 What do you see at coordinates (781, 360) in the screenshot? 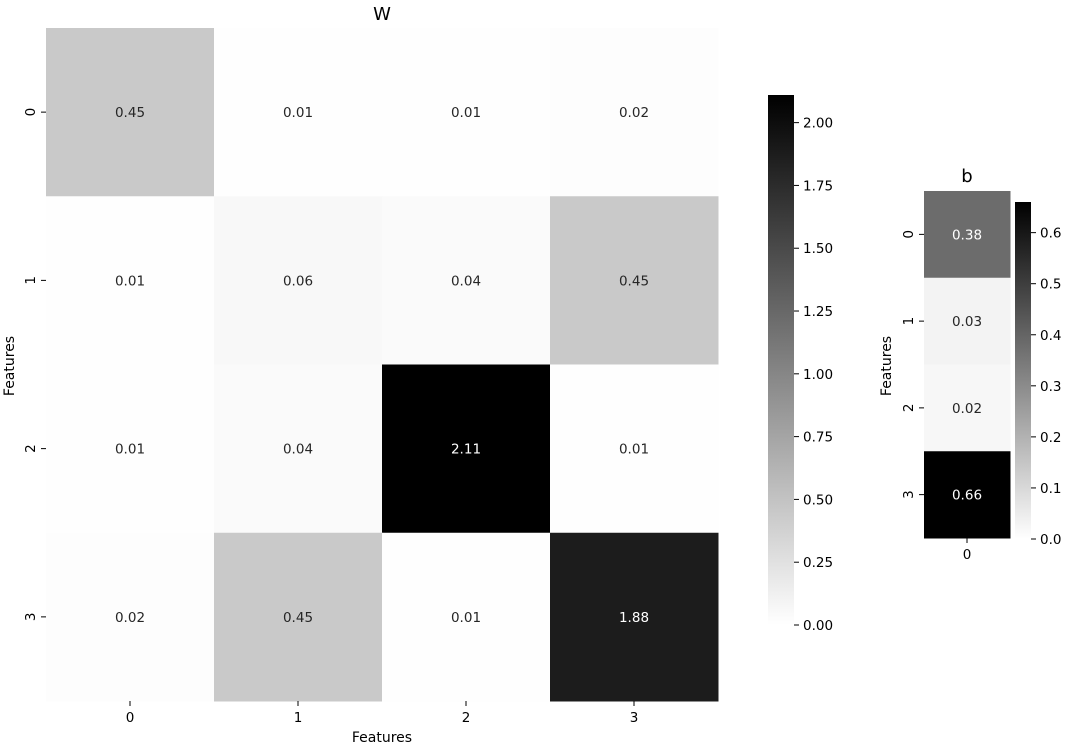
I see `colorbar-w-gradient` at bounding box center [781, 360].